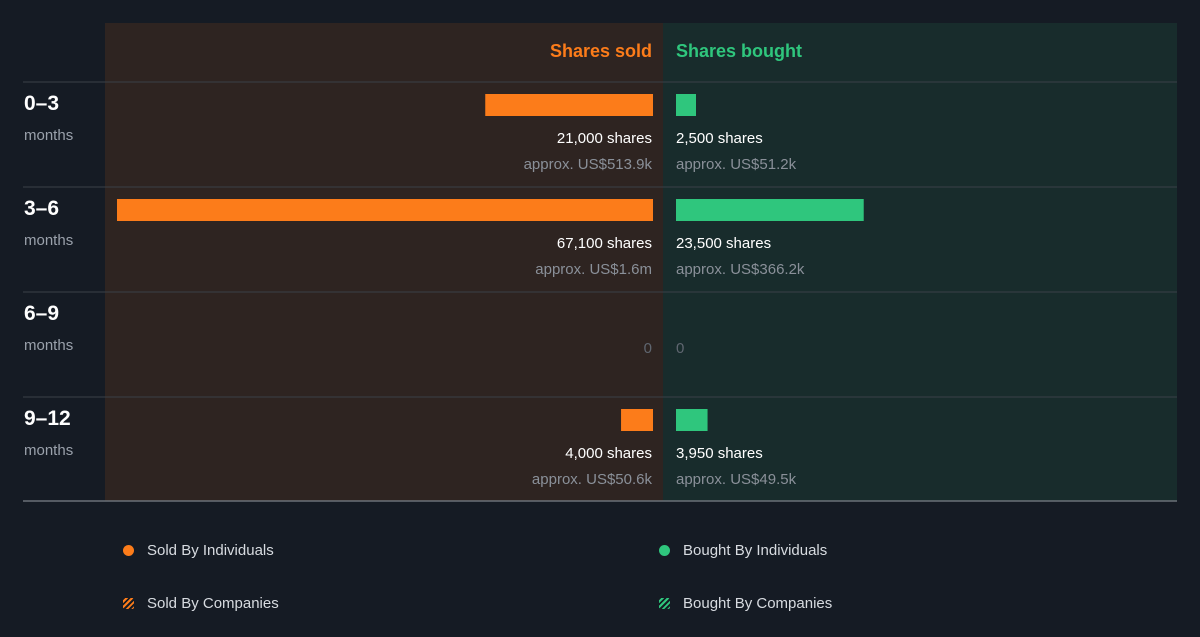 This screenshot has height=637, width=1200. What do you see at coordinates (47, 418) in the screenshot?
I see `period-label: 9–12` at bounding box center [47, 418].